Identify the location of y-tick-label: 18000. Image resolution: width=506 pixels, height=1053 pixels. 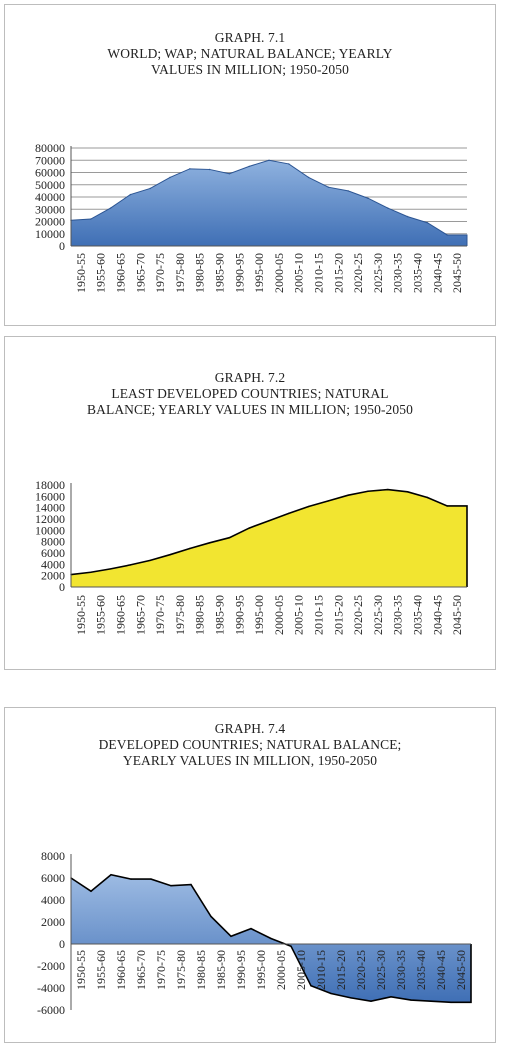
(50, 485).